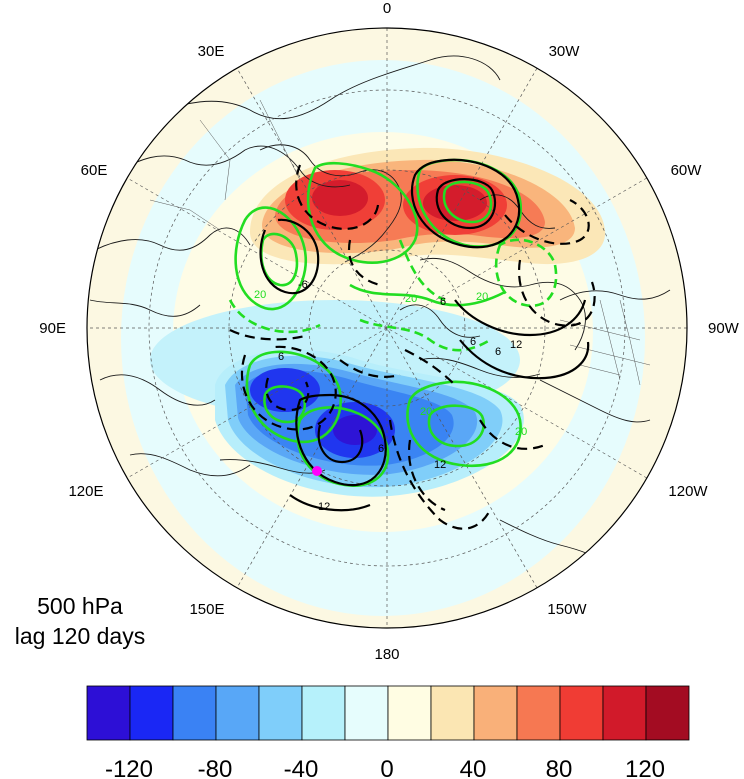 The height and width of the screenshot is (779, 744). Describe the element at coordinates (80, 636) in the screenshot. I see `caption-lag: lag 120 days` at that location.